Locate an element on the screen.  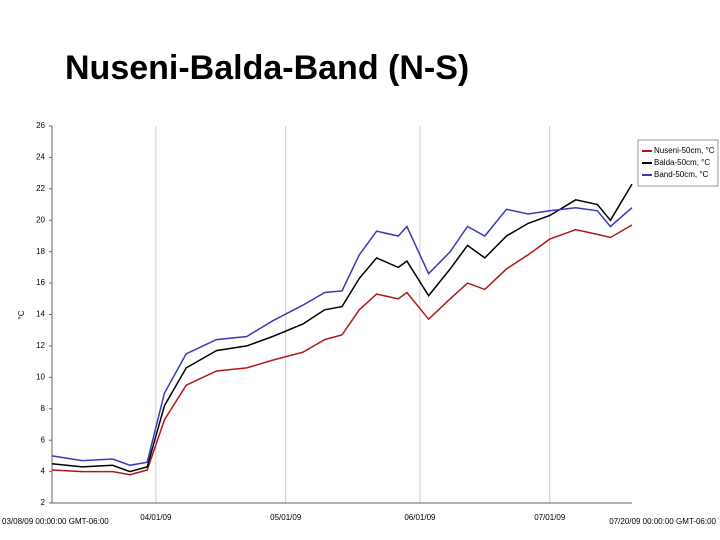
y-tick-label: 6 is located at coordinates (43, 439).